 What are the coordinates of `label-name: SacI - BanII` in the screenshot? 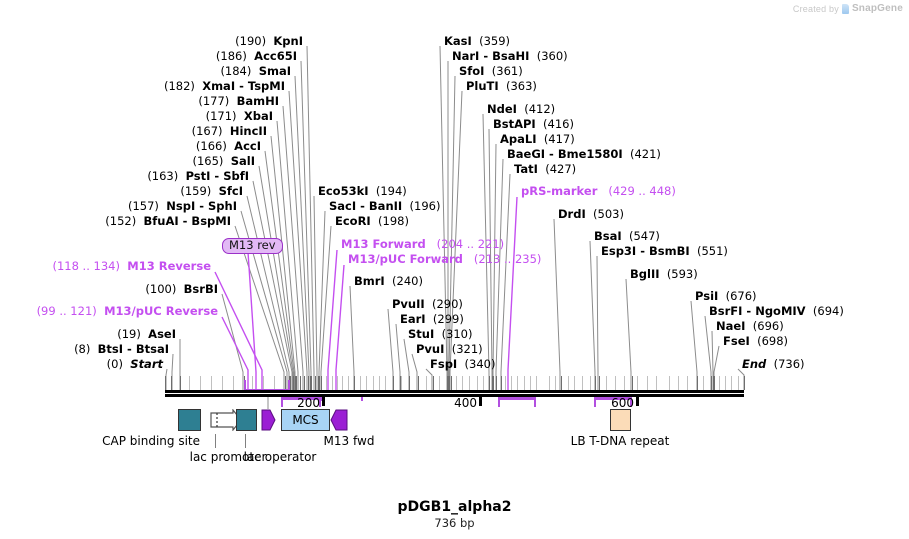 It's located at (366, 206).